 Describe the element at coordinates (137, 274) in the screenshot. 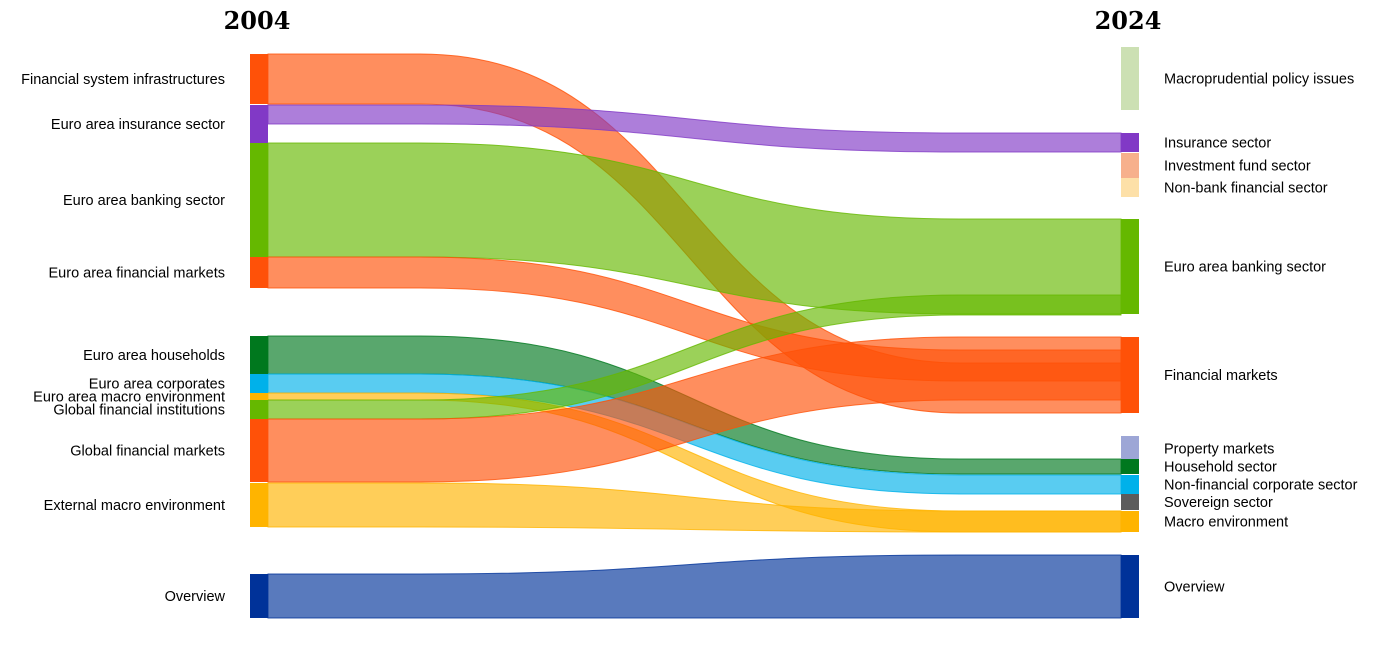

I see `left-label-fm: Euro area financial markets` at that location.